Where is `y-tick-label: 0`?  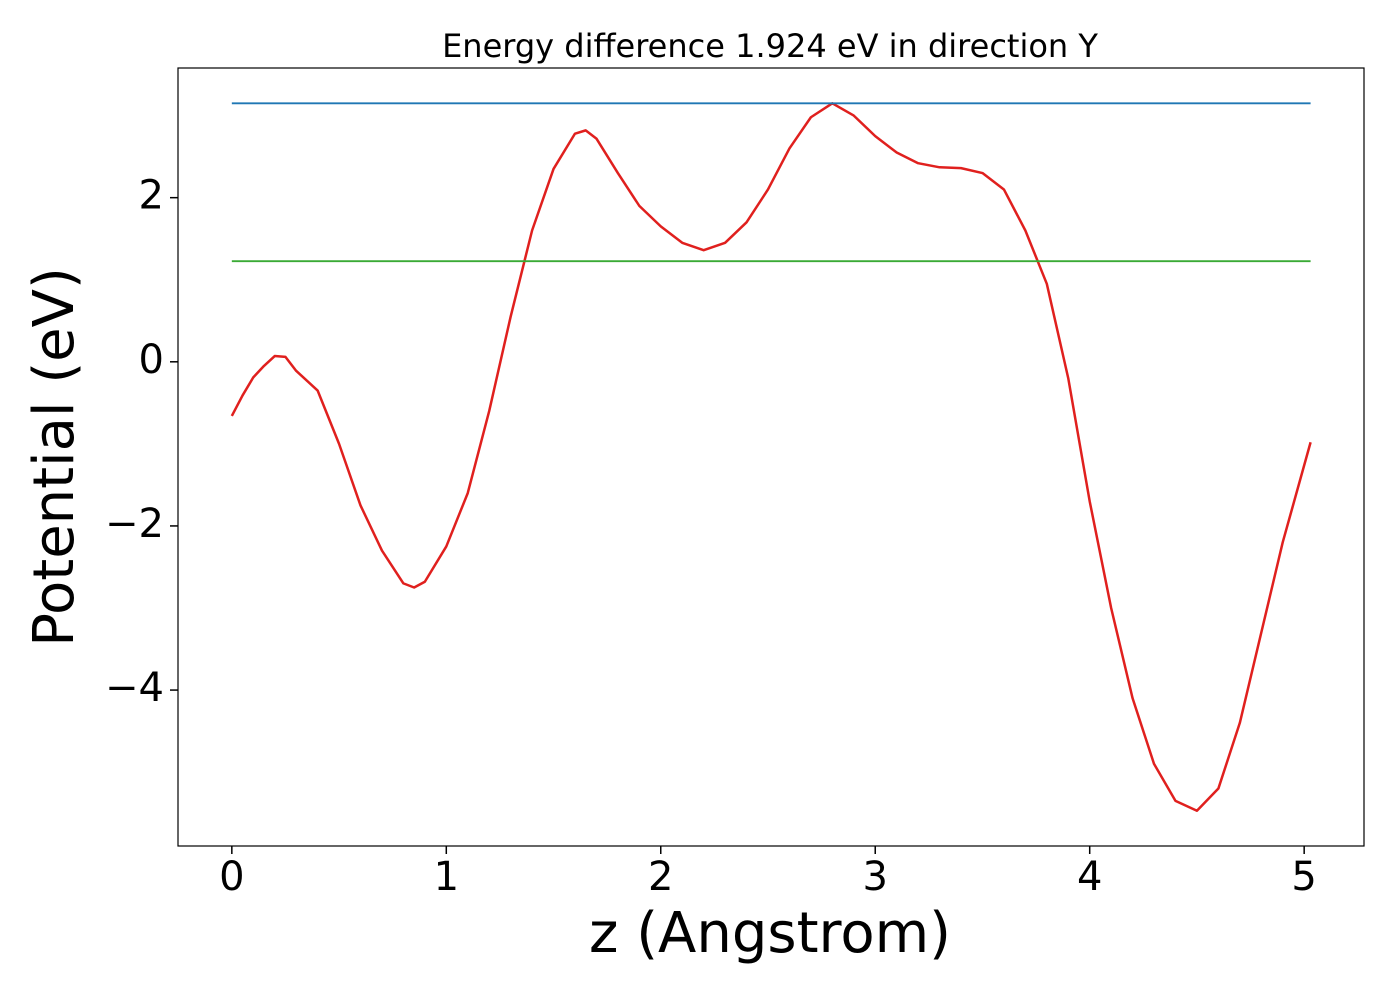 y-tick-label: 0 is located at coordinates (151, 360).